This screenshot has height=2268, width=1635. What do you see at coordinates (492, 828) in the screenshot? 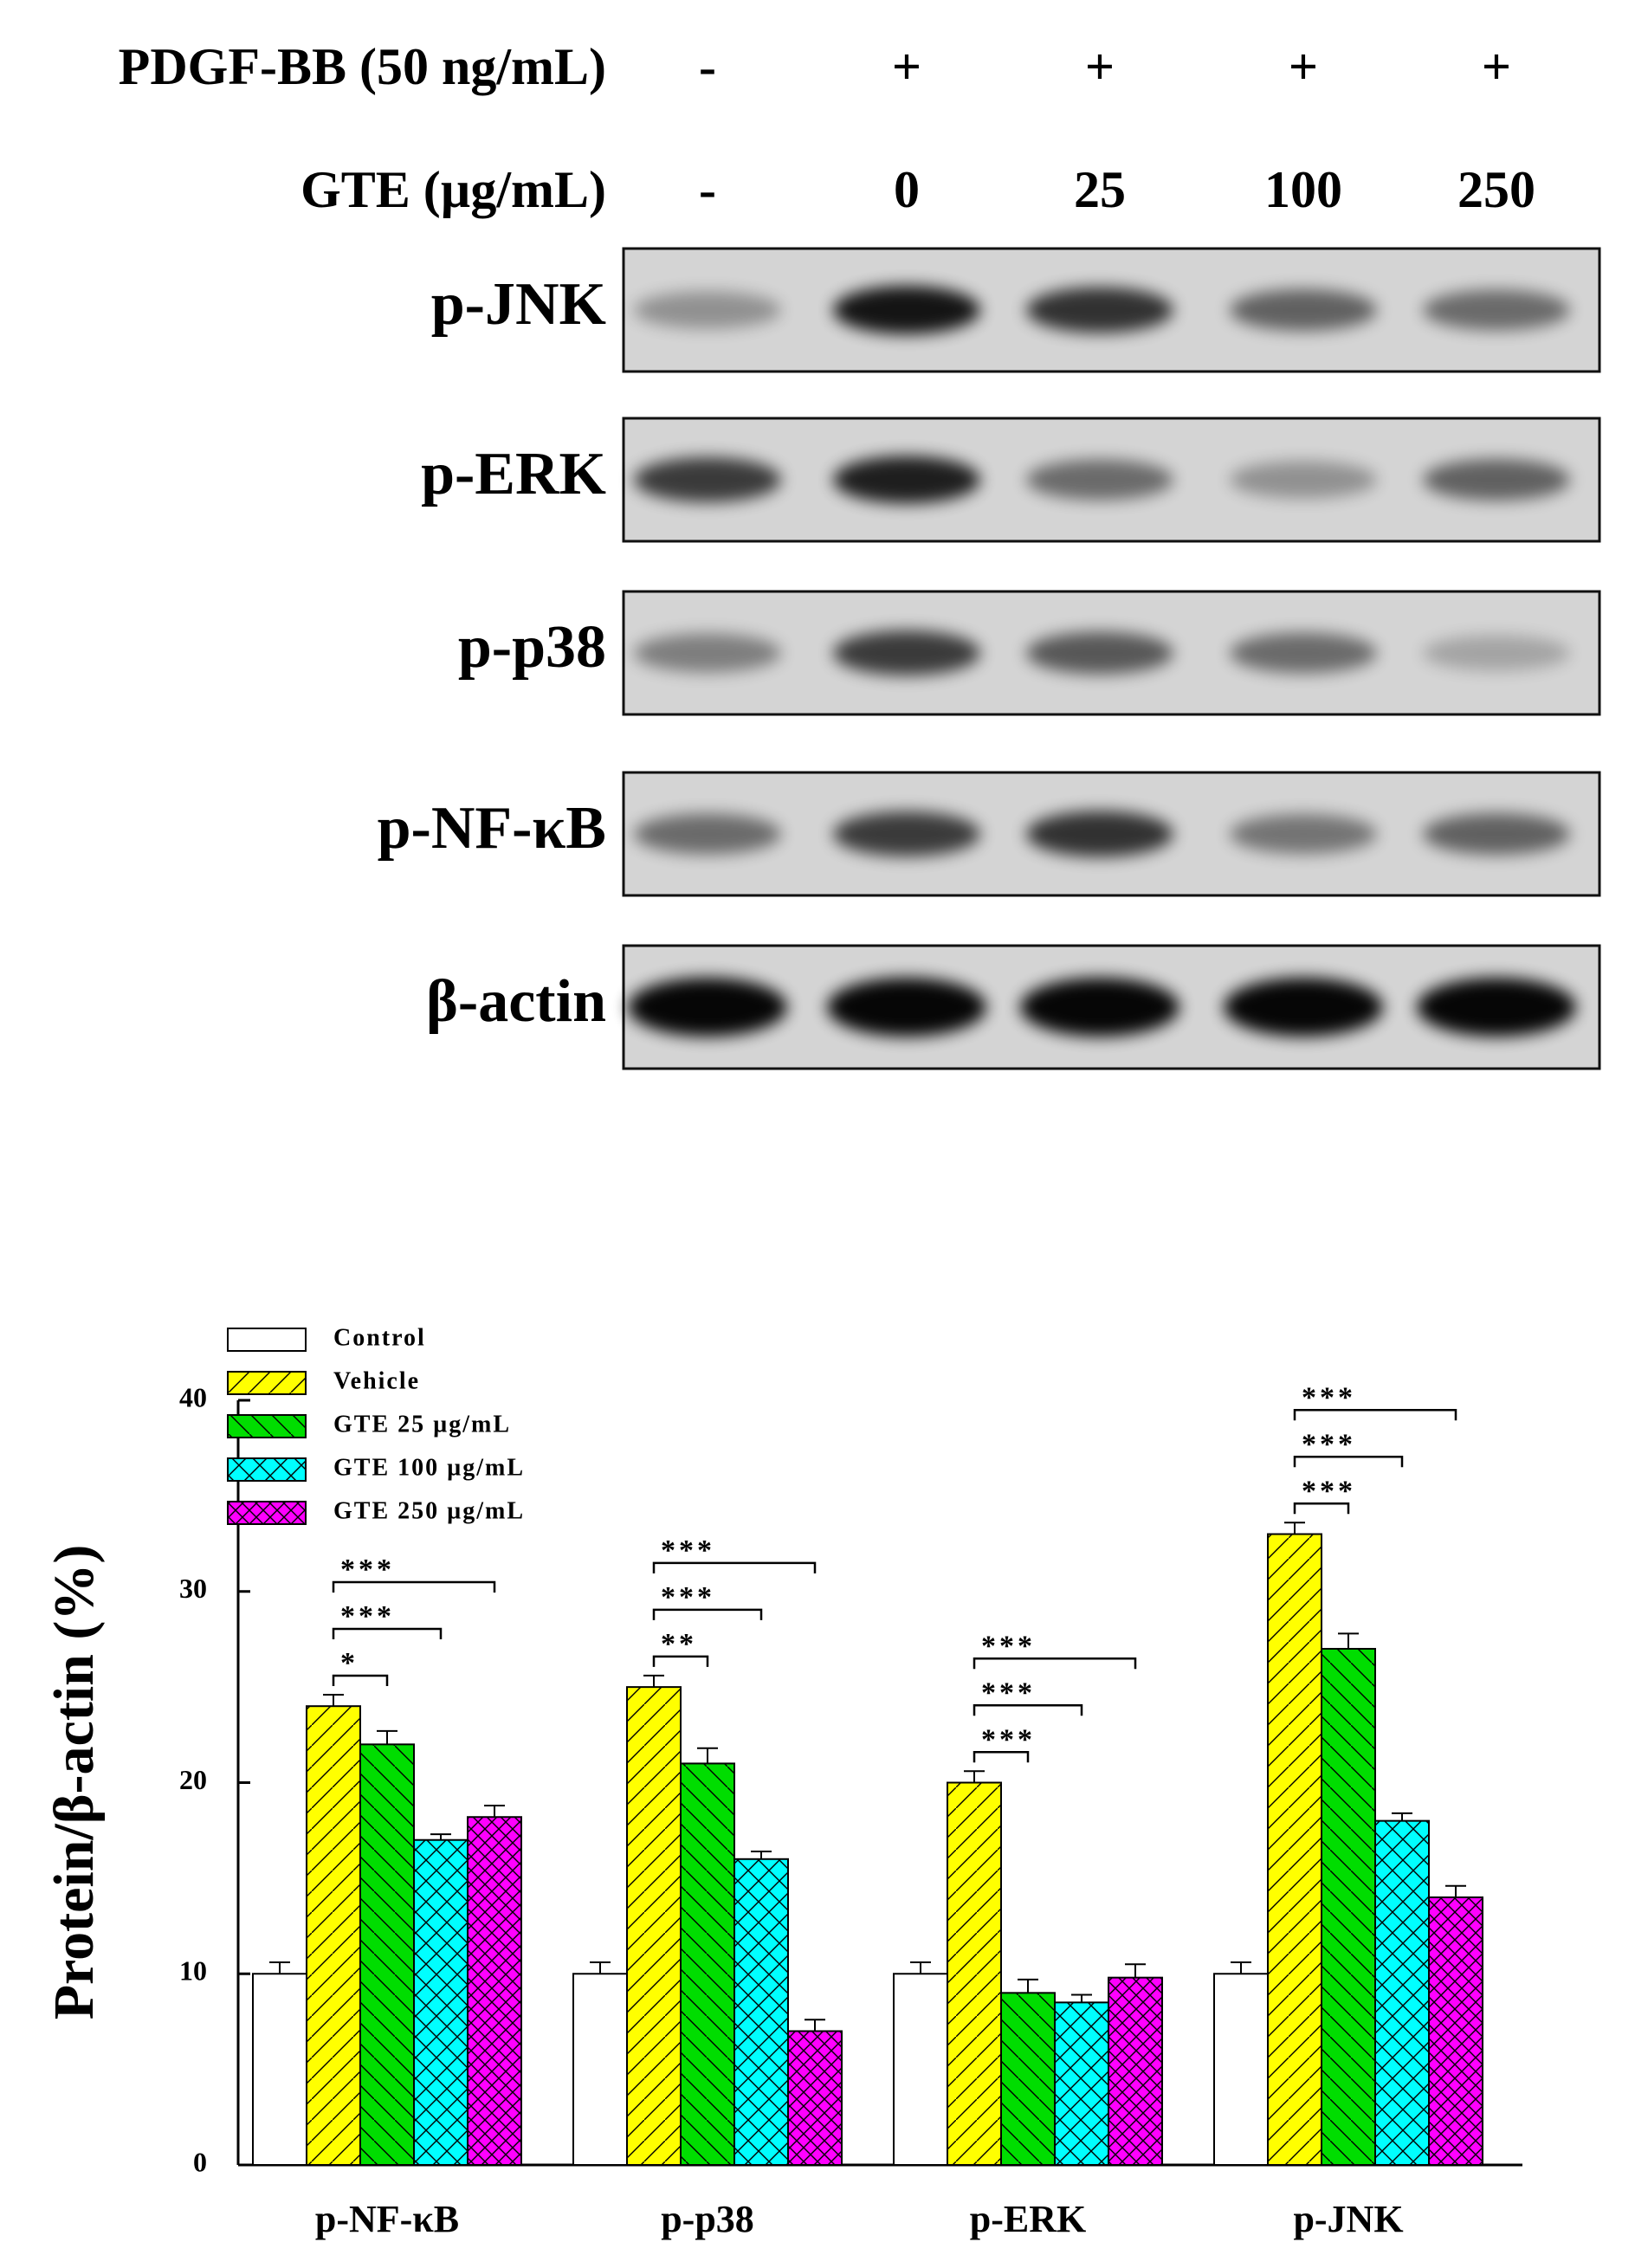
I see `blot-row-label: p-NF-κB` at bounding box center [492, 828].